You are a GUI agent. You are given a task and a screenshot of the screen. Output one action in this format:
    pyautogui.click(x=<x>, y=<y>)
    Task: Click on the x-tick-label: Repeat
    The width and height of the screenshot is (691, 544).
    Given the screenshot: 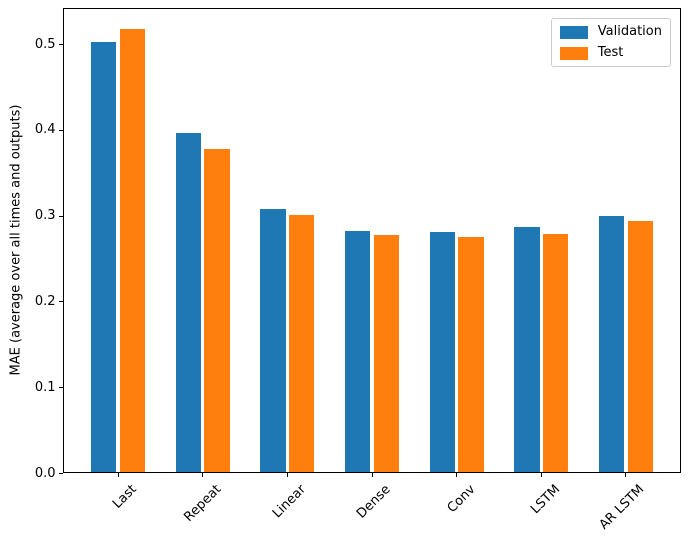 What is the action you would take?
    pyautogui.click(x=203, y=503)
    